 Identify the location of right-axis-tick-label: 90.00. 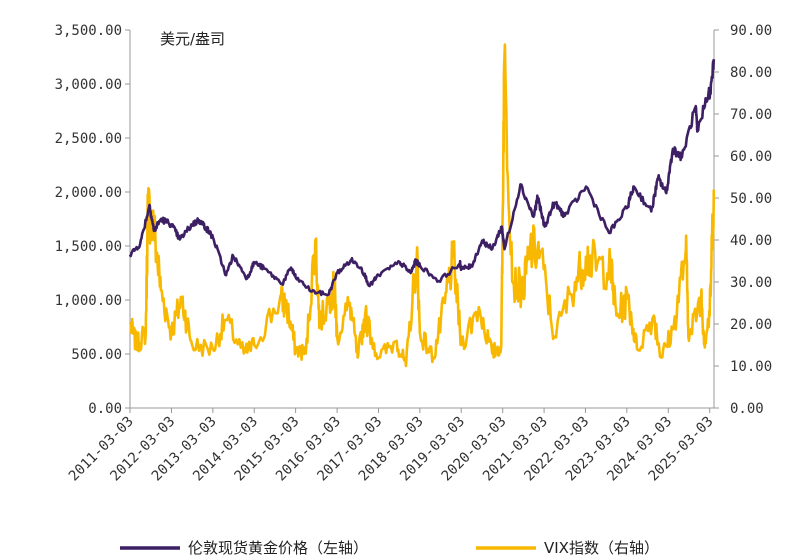
(751, 31).